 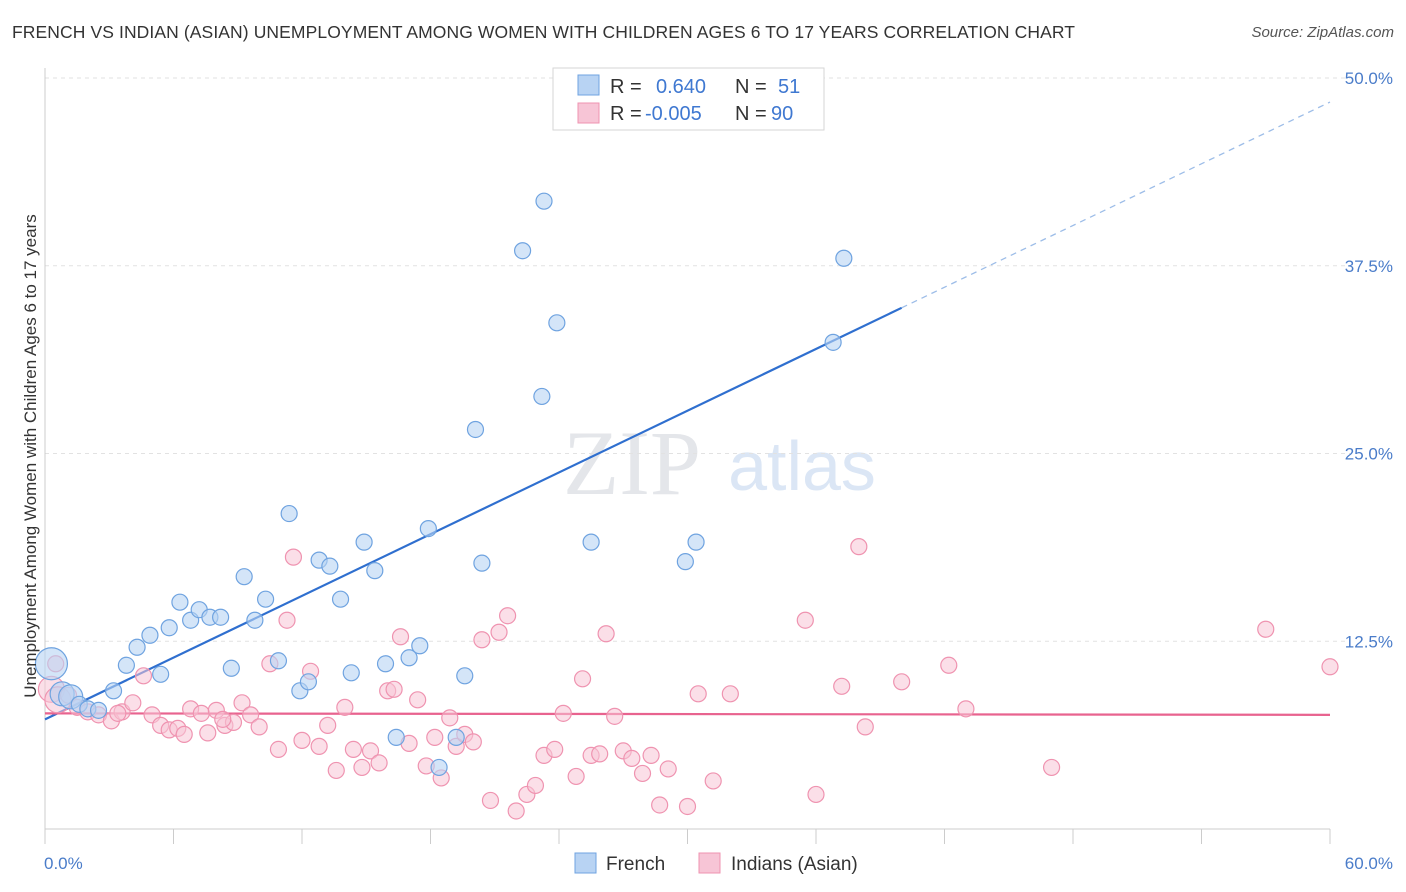 I want to click on bottom-legend-swatch-indian, so click(x=709, y=863).